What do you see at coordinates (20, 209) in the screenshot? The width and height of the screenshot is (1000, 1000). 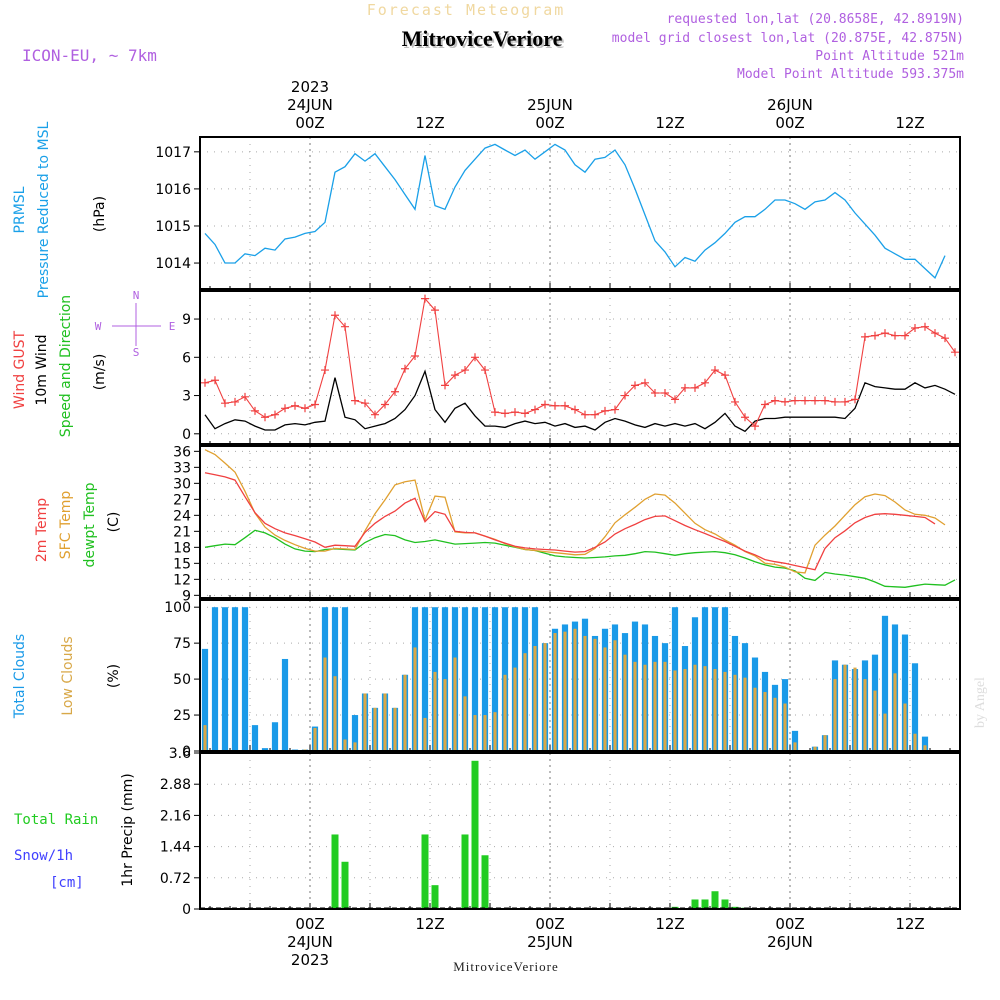 I see `prmsl-label: PRMSL` at bounding box center [20, 209].